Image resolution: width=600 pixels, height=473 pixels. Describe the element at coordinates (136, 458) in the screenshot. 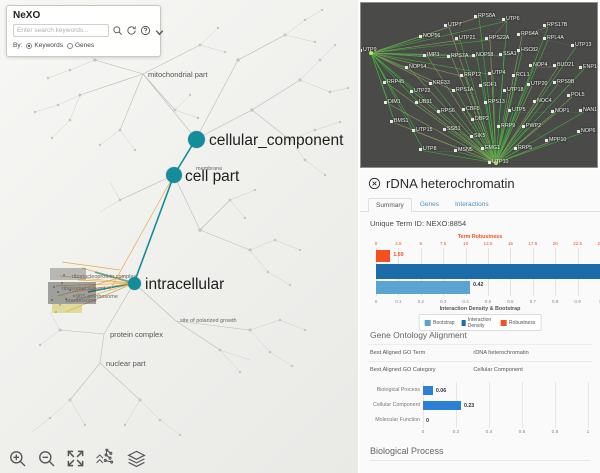

I see `layers-button` at that location.